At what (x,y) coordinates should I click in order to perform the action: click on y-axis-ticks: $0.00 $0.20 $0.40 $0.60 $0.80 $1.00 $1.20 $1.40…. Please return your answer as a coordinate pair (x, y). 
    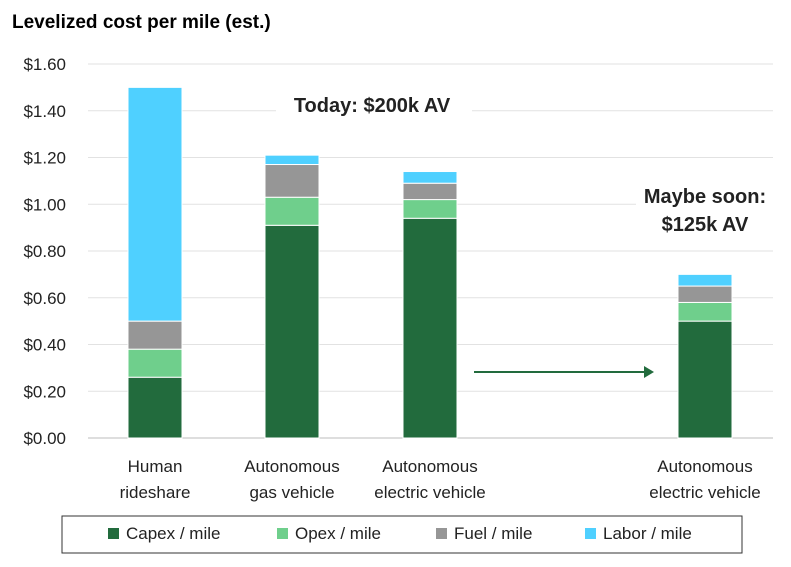
    Looking at the image, I should click on (44, 251).